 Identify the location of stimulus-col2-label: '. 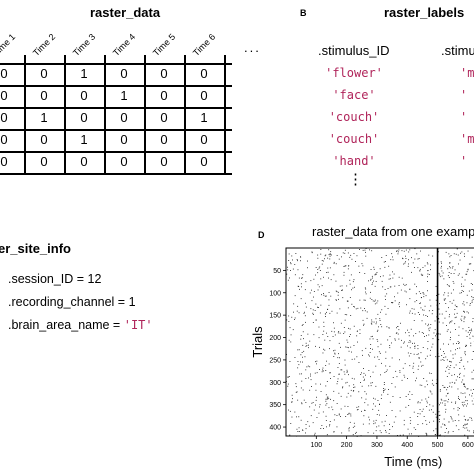
(464, 95).